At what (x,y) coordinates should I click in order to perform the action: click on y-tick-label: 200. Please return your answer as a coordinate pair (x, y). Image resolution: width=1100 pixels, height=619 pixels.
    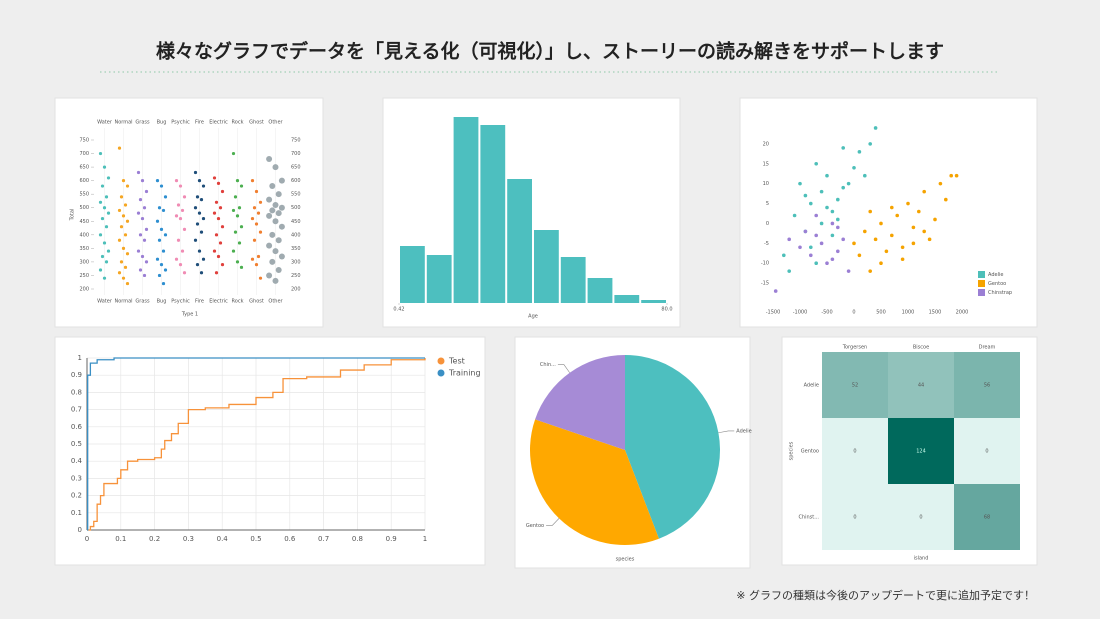
    Looking at the image, I should click on (84, 290).